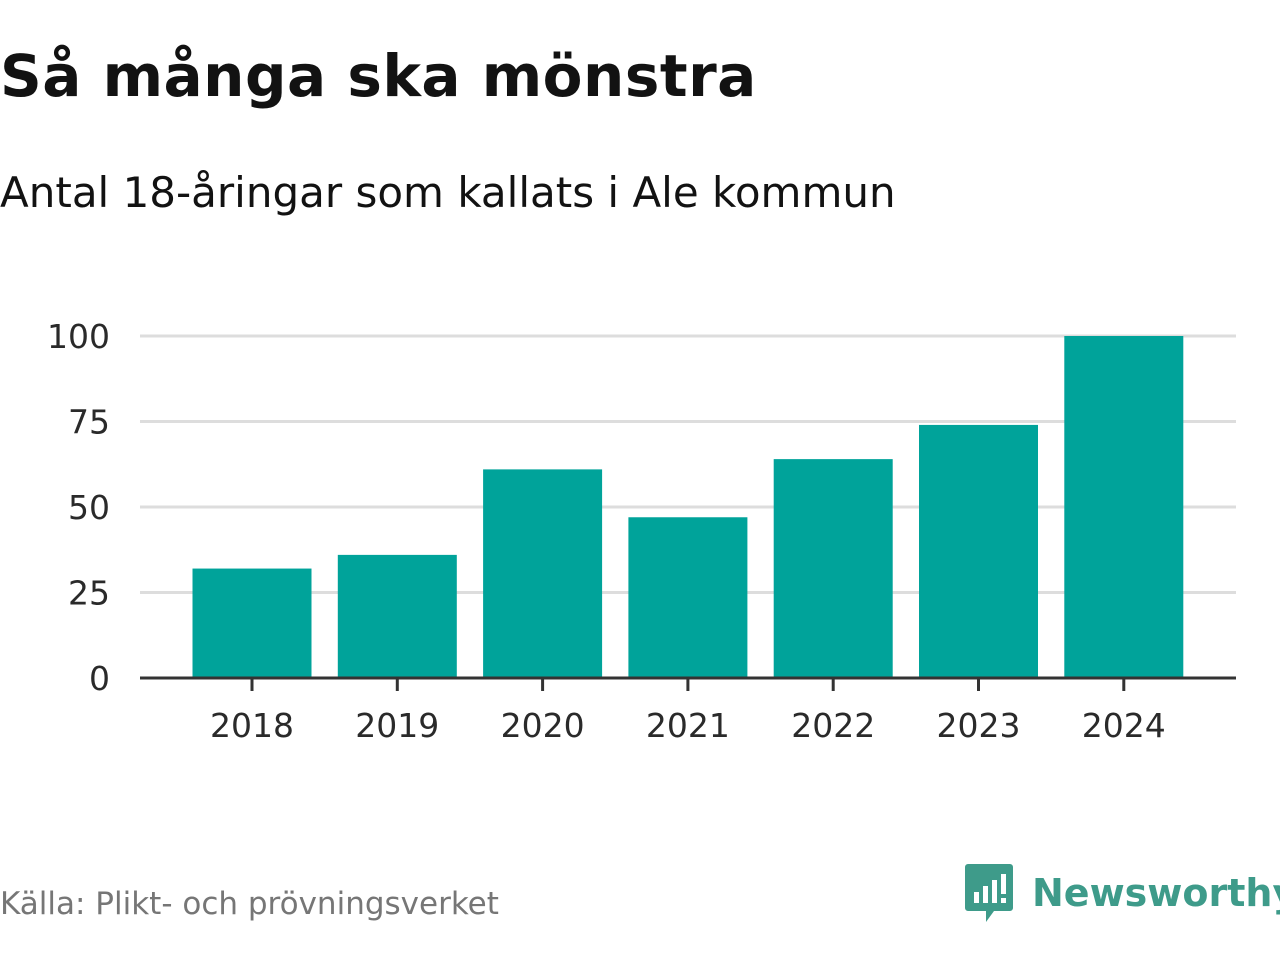  I want to click on x-tick-label: 2024, so click(1124, 725).